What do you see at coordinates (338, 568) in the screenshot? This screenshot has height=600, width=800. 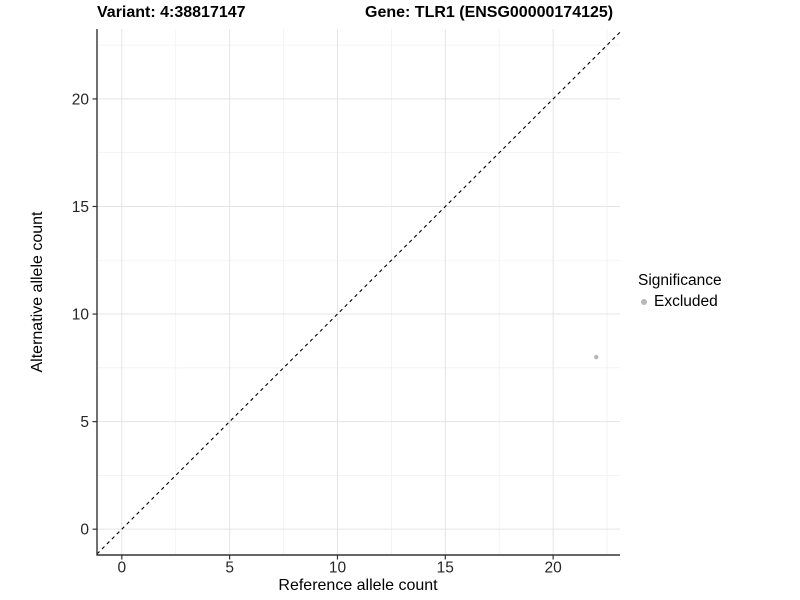 I see `x-tick-label: 10` at bounding box center [338, 568].